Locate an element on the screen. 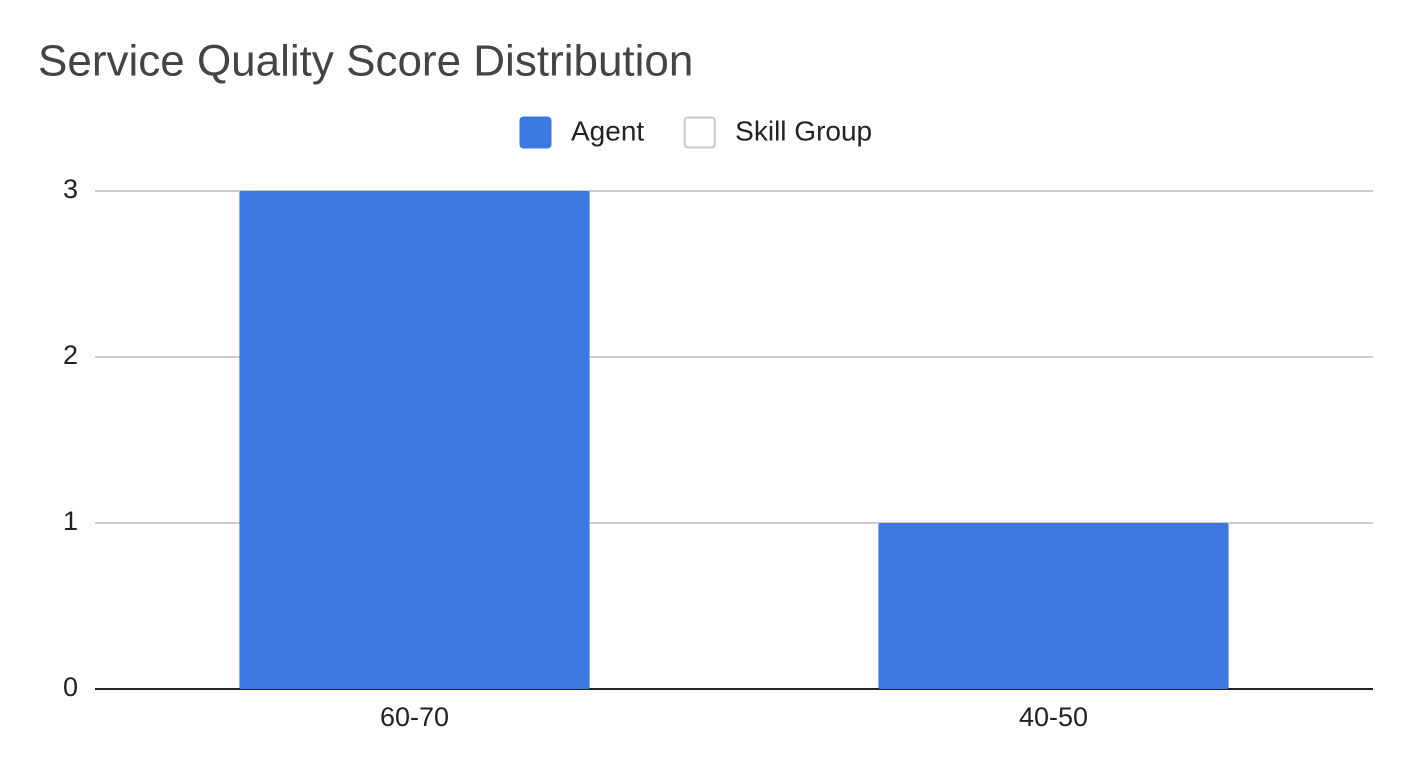 Image resolution: width=1408 pixels, height=768 pixels. bar is located at coordinates (1053, 606).